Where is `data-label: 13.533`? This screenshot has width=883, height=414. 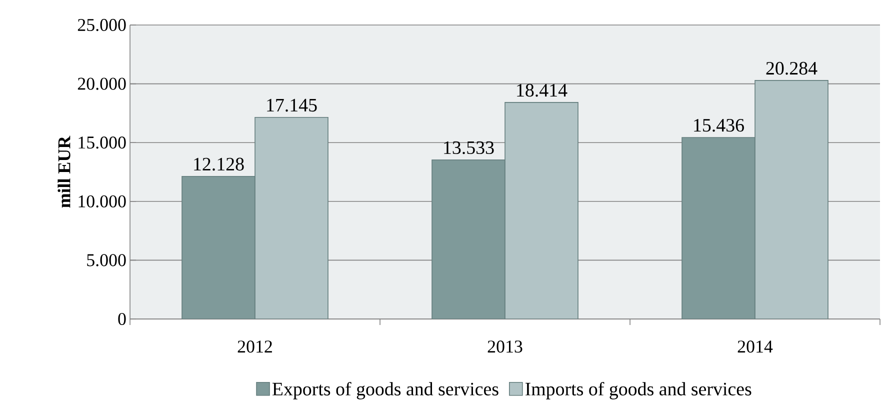
data-label: 13.533 is located at coordinates (469, 147).